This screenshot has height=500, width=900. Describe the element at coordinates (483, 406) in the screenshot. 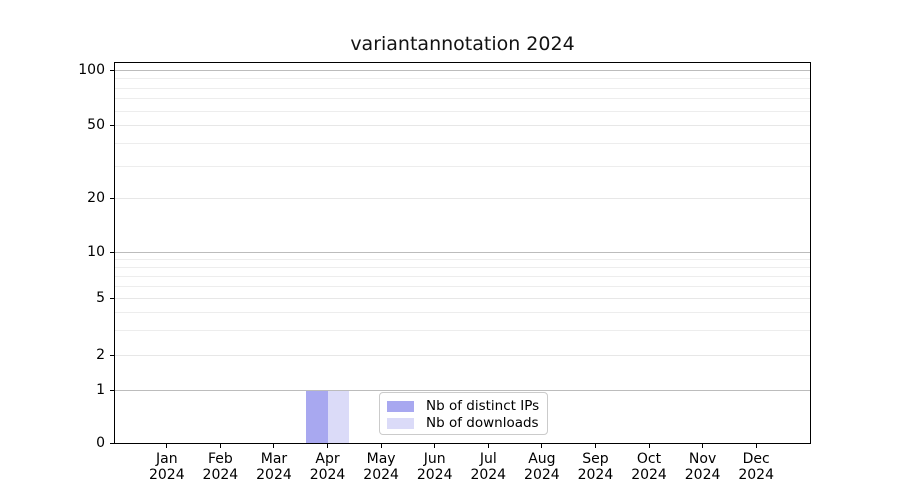

I see `legend-label: Nb of distinct IPs` at that location.